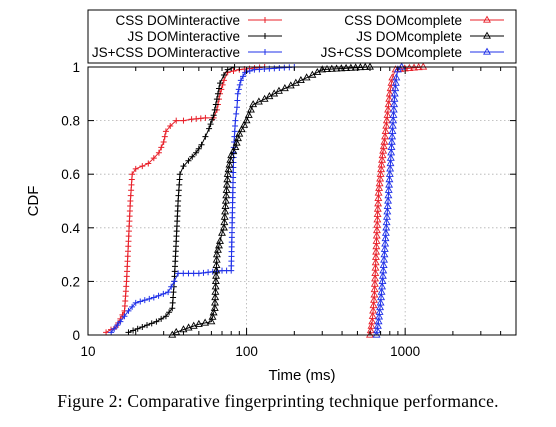  I want to click on x-tick-label: 1000, so click(405, 351).